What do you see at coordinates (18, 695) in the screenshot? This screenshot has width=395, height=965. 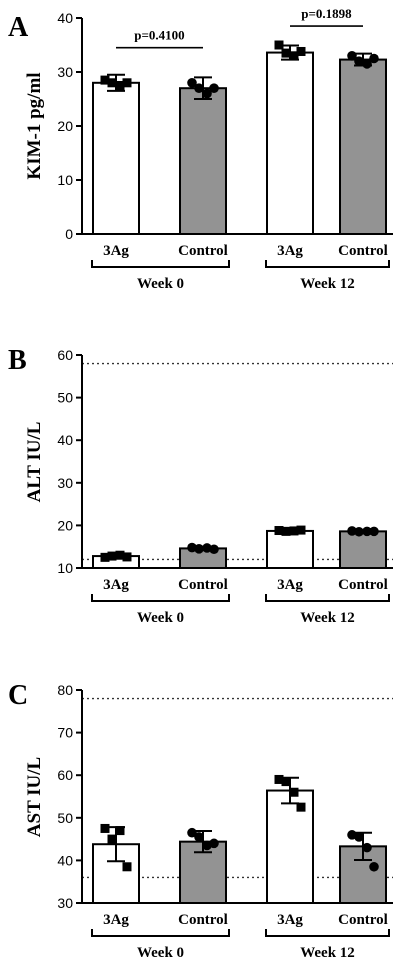 I see `panel-letter: C` at bounding box center [18, 695].